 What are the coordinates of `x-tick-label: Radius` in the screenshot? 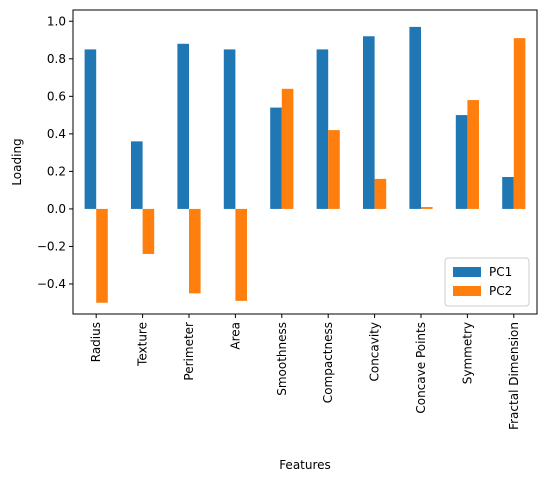 It's located at (96, 342).